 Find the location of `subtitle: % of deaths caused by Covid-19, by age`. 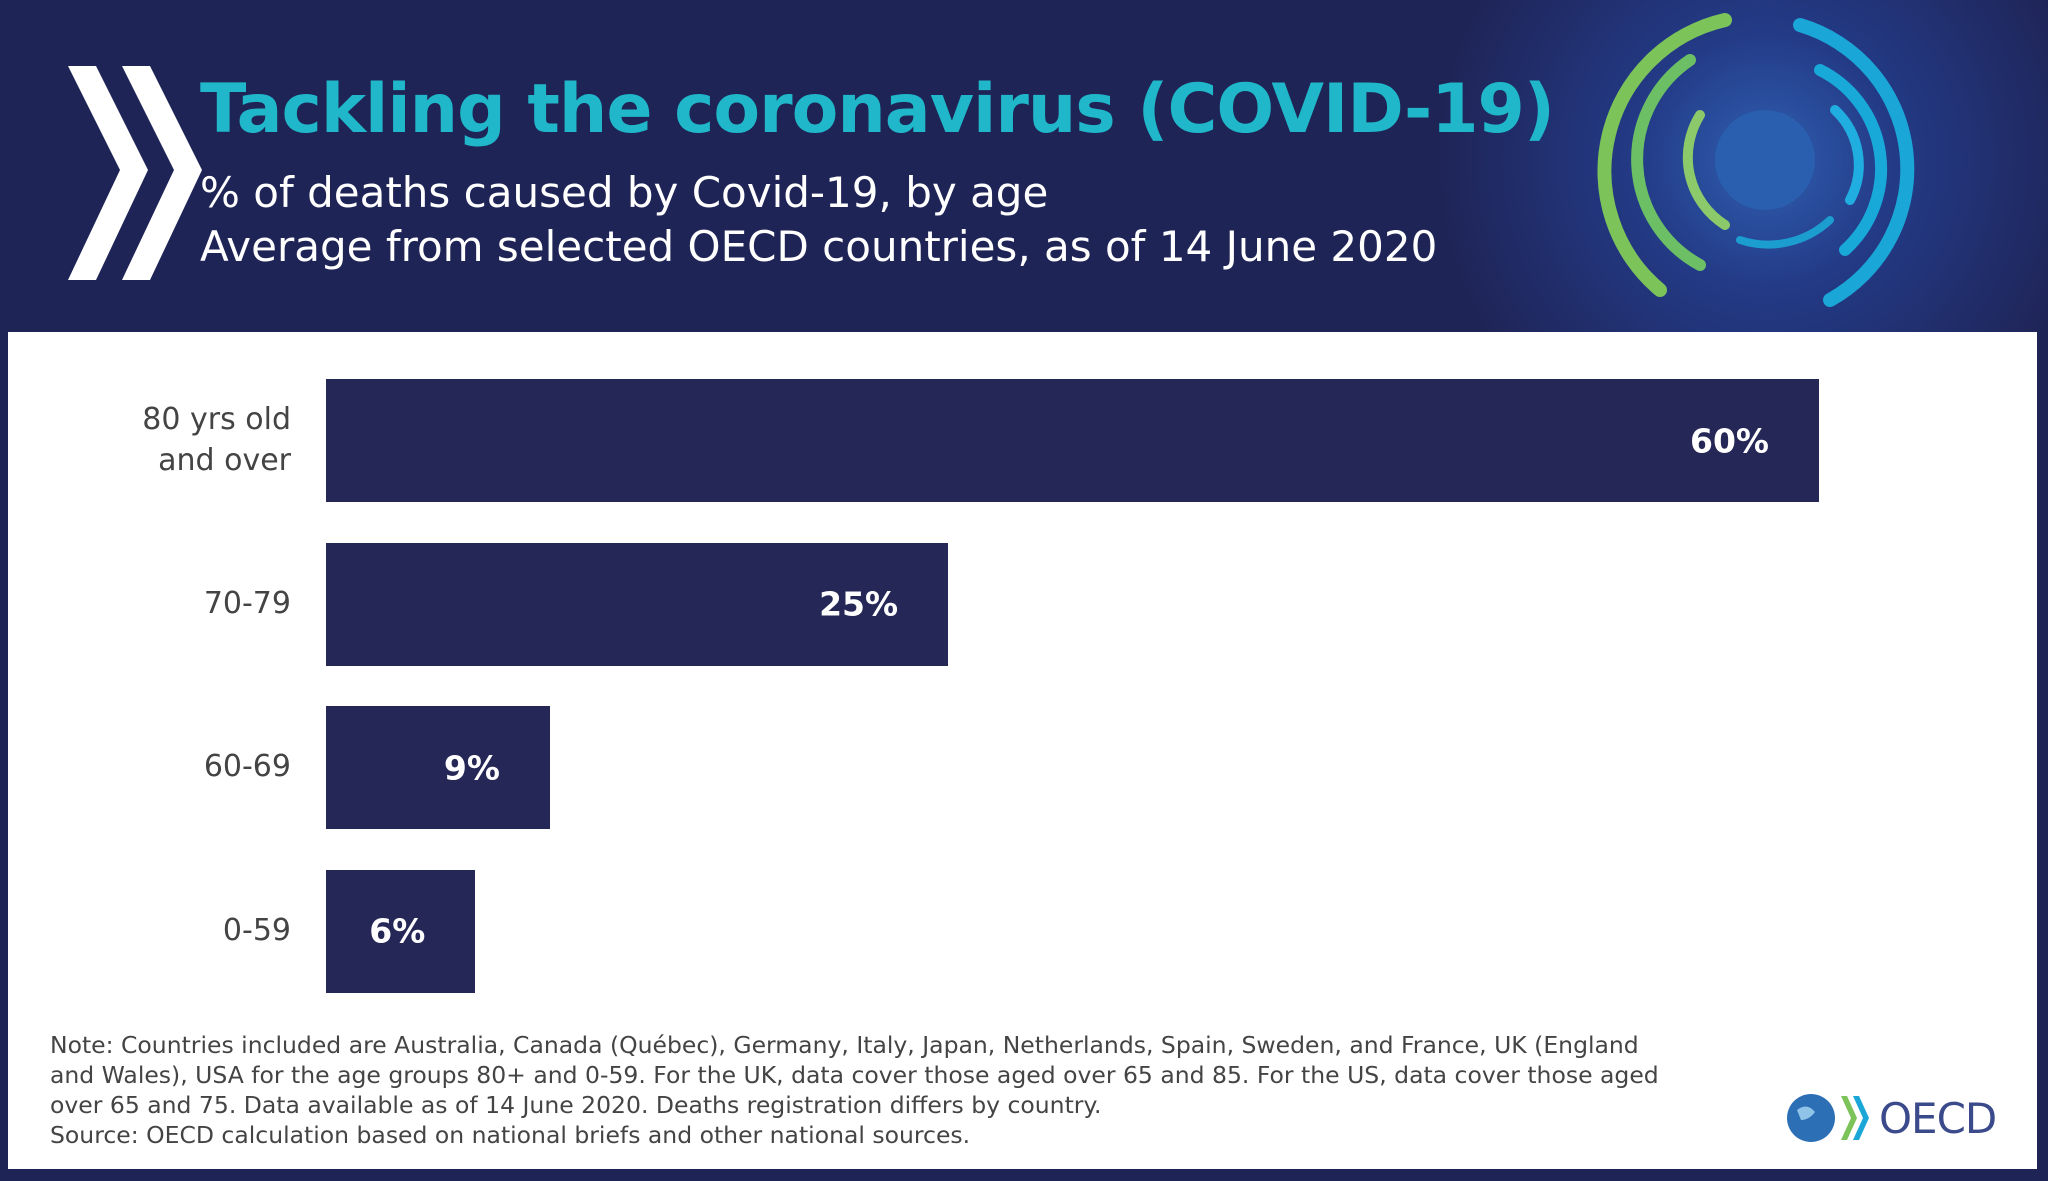

subtitle: % of deaths caused by Covid-19, by age is located at coordinates (624, 192).